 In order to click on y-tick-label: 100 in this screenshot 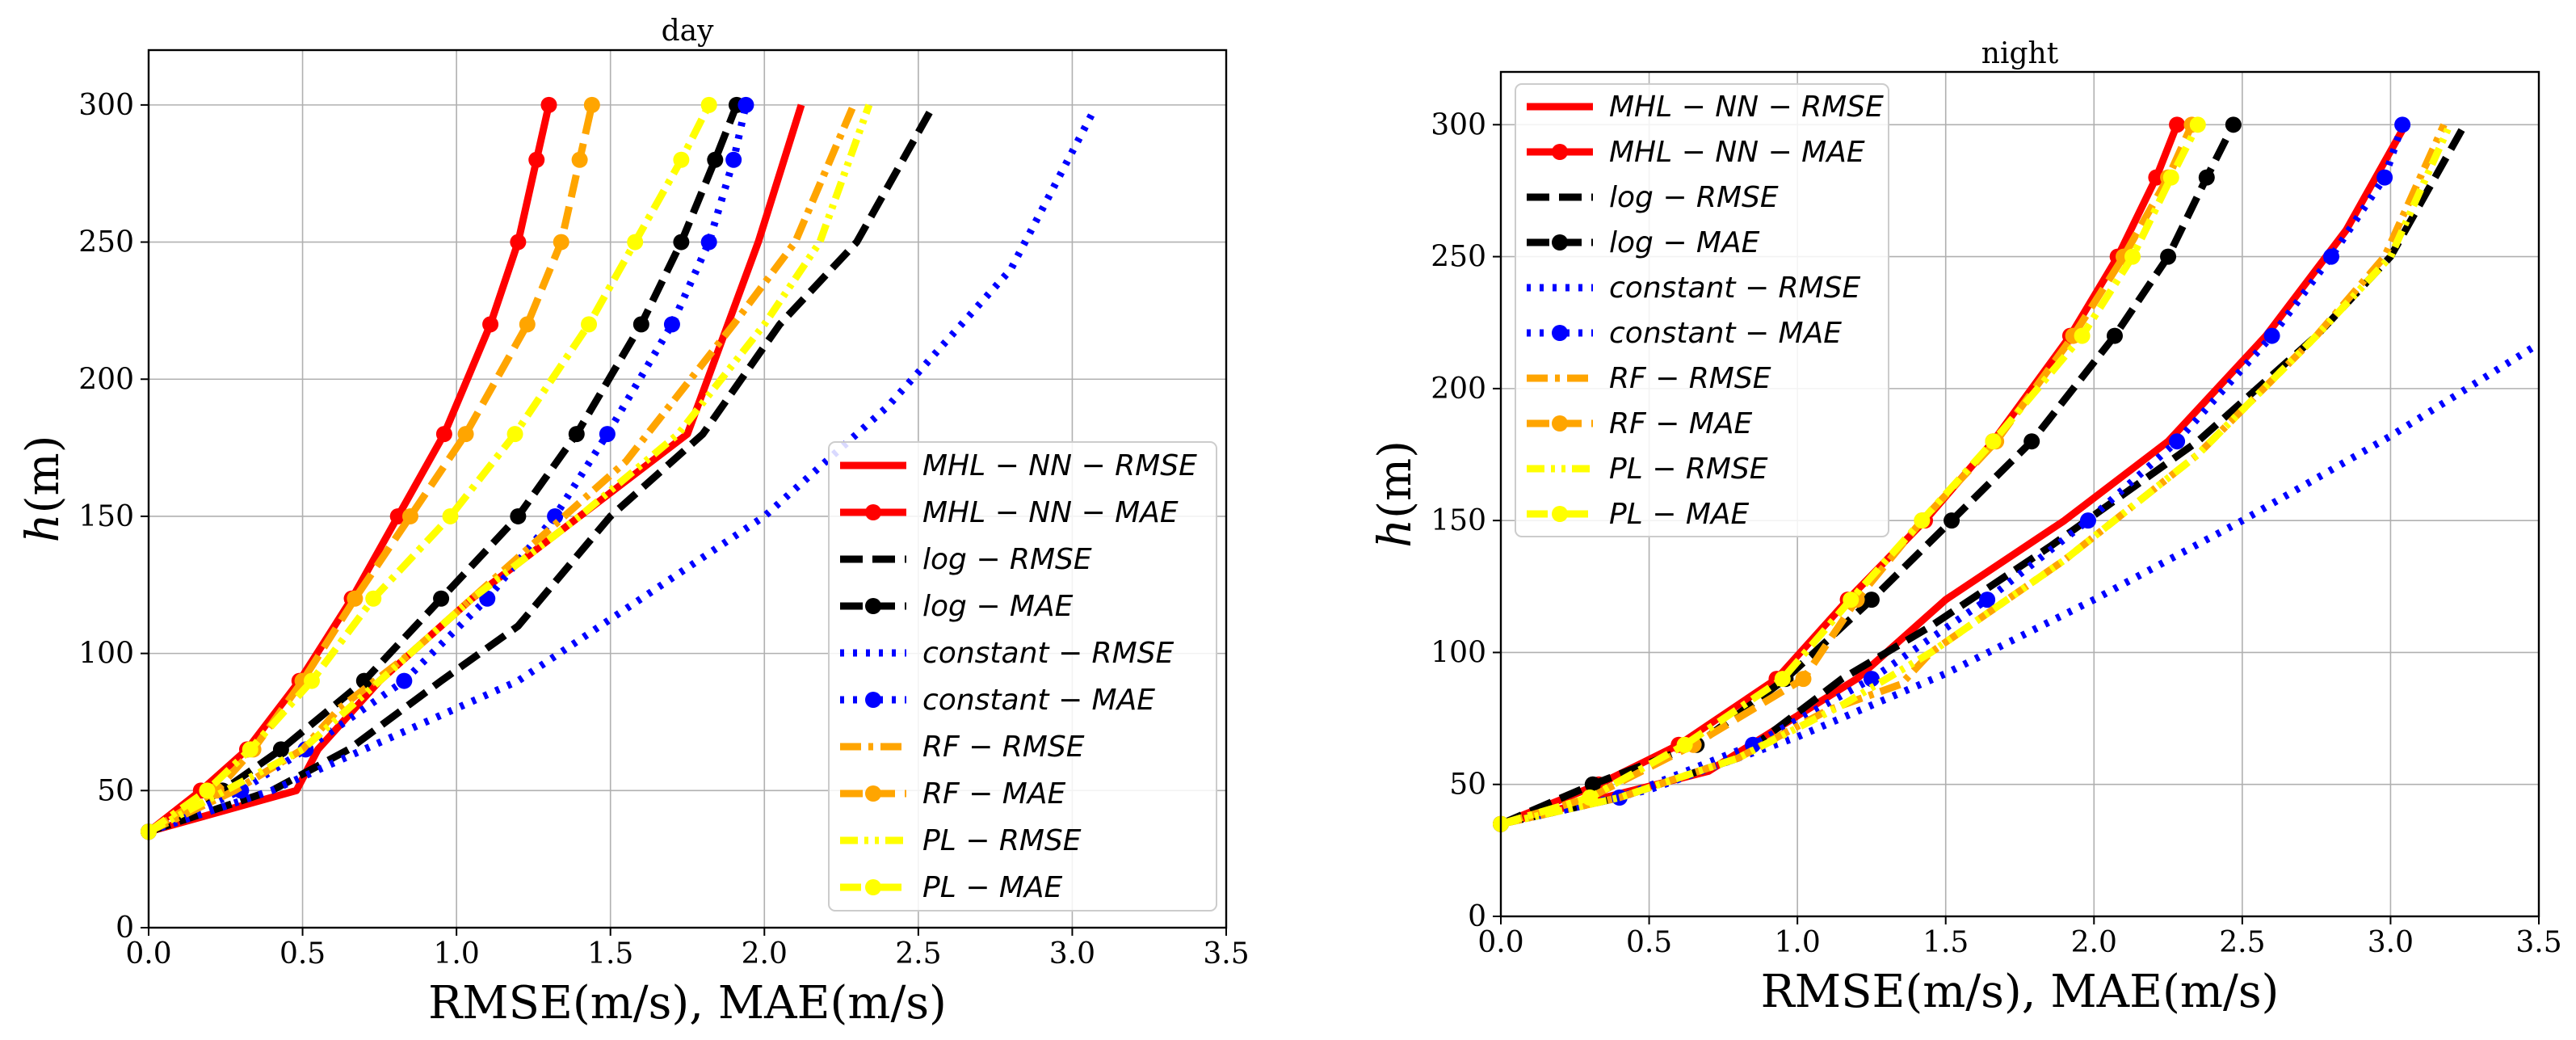, I will do `click(1458, 652)`.